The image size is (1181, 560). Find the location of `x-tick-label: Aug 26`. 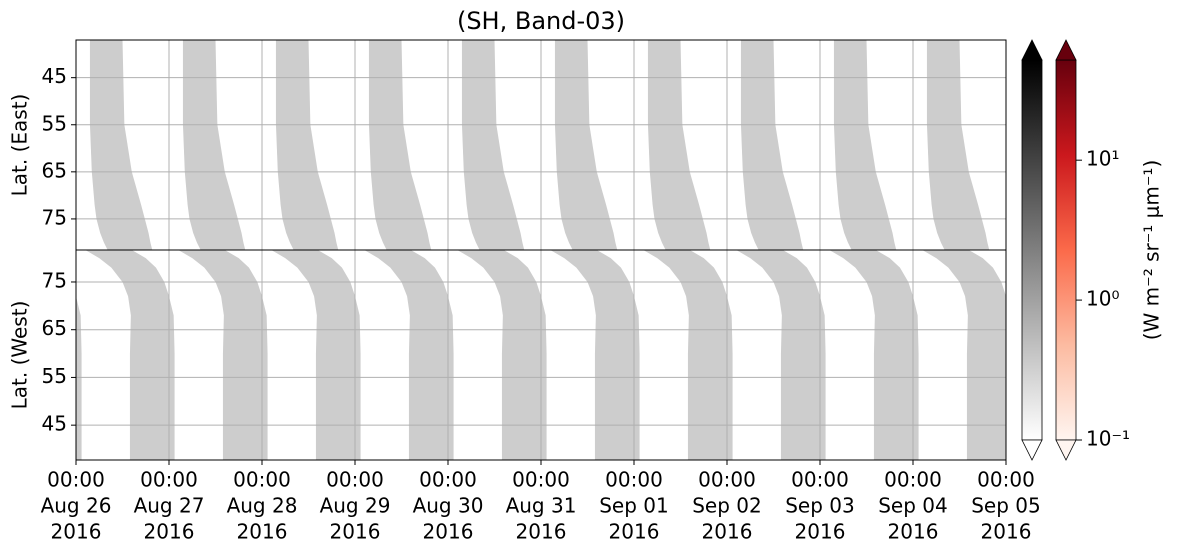

x-tick-label: Aug 26 is located at coordinates (76, 506).